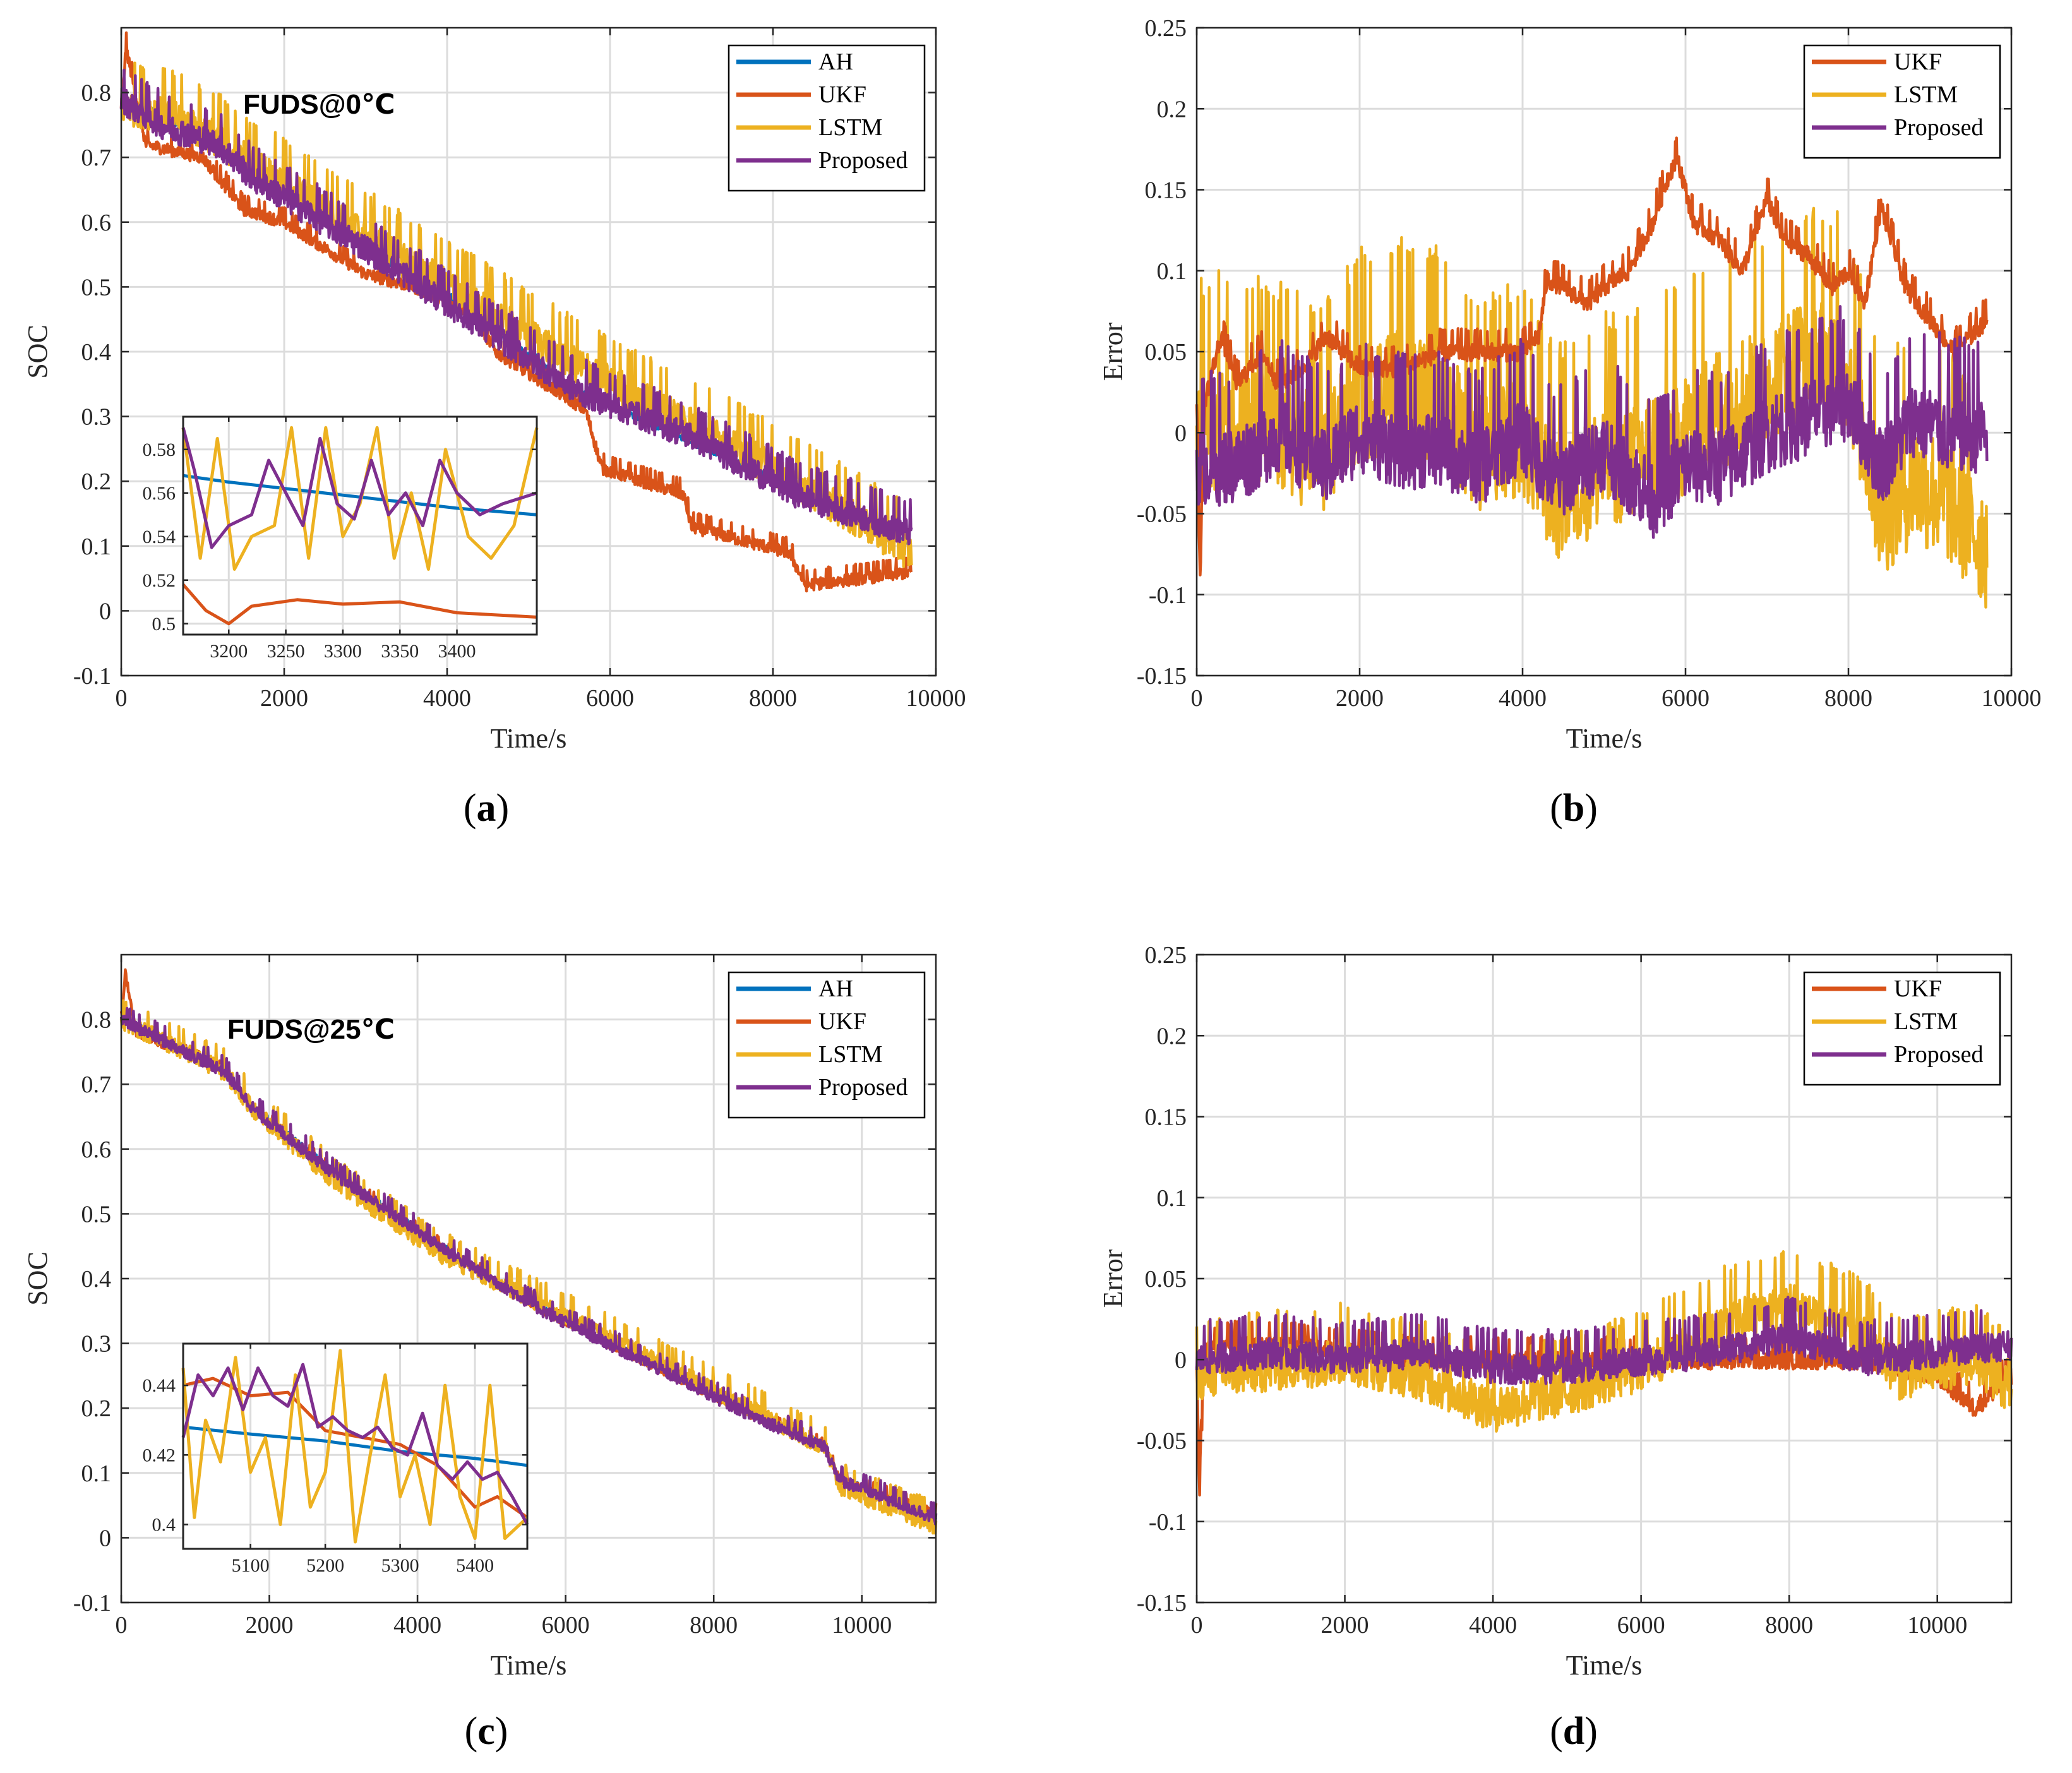 Image resolution: width=2072 pixels, height=1773 pixels. Describe the element at coordinates (286, 651) in the screenshot. I see `x-tick-label: 3250` at that location.